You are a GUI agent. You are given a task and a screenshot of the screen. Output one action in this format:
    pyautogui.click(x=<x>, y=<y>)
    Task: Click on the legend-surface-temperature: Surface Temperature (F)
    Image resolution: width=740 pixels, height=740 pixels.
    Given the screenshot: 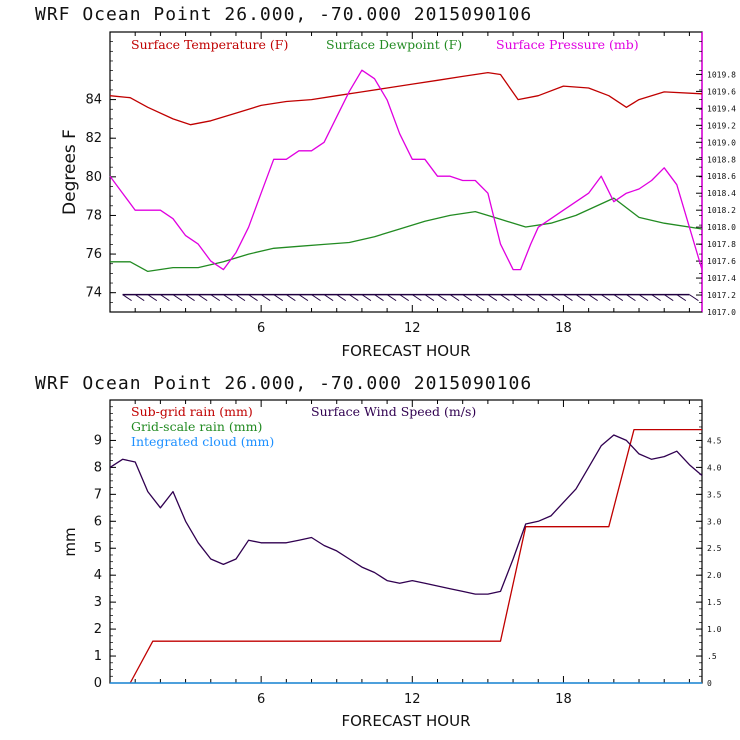 What is the action you would take?
    pyautogui.click(x=209, y=44)
    